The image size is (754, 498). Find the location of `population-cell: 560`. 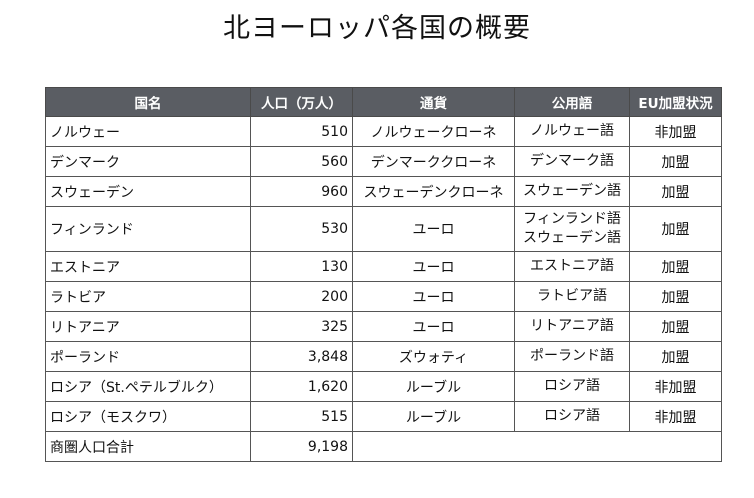

population-cell: 560 is located at coordinates (301, 161).